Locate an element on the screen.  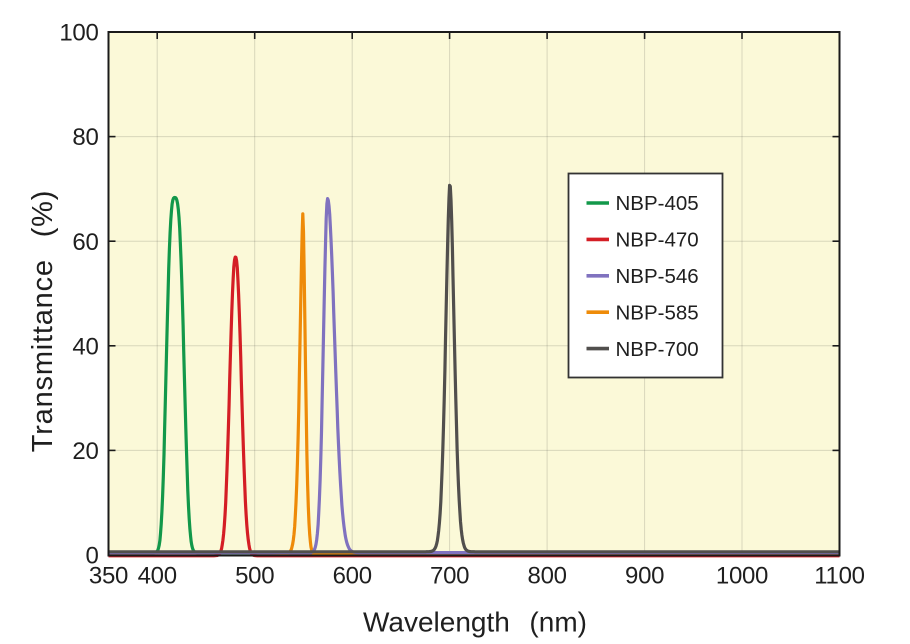
svg-text: 1000 is located at coordinates (742, 576).